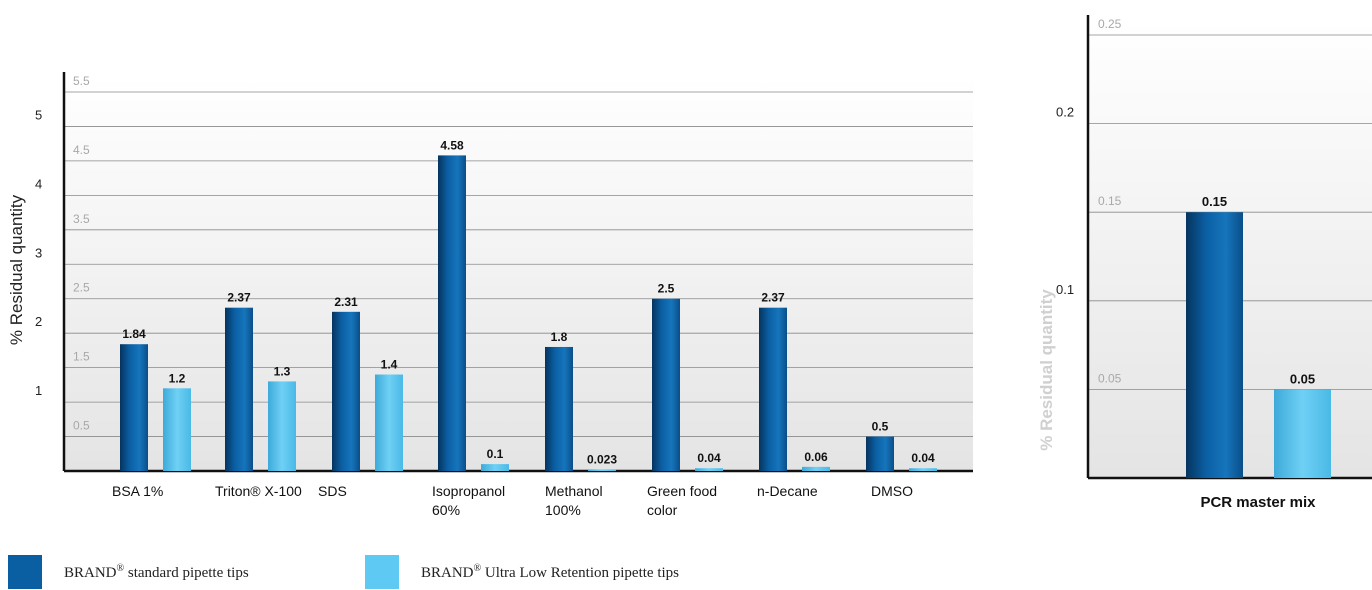 The image size is (1372, 590). Describe the element at coordinates (880, 427) in the screenshot. I see `data-label: 0.5` at that location.